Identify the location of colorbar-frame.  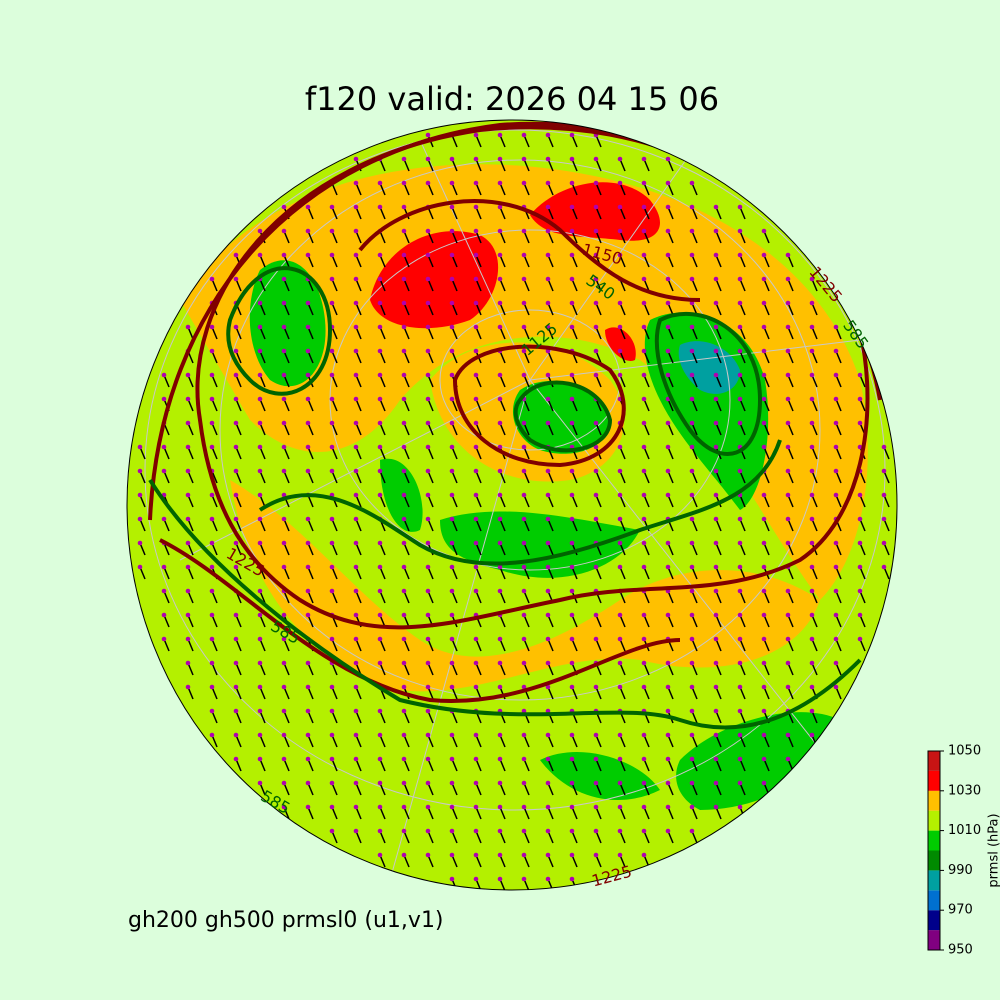
(934, 850).